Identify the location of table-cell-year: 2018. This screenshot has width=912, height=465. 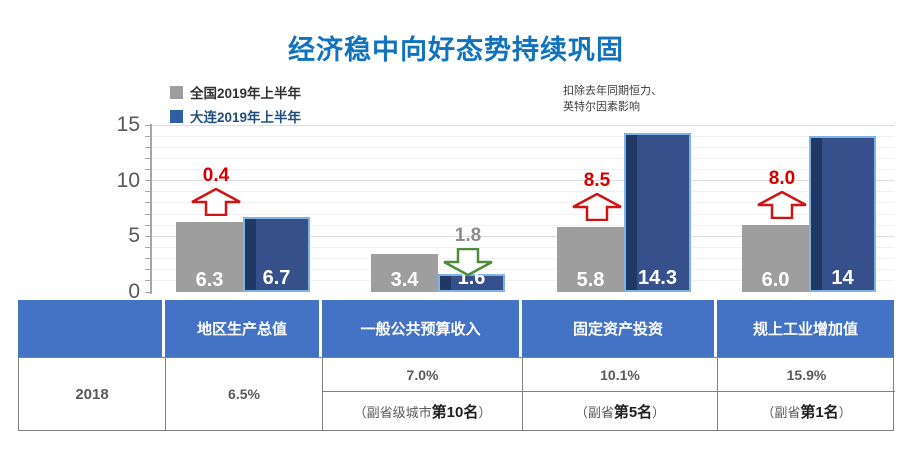
(92, 394).